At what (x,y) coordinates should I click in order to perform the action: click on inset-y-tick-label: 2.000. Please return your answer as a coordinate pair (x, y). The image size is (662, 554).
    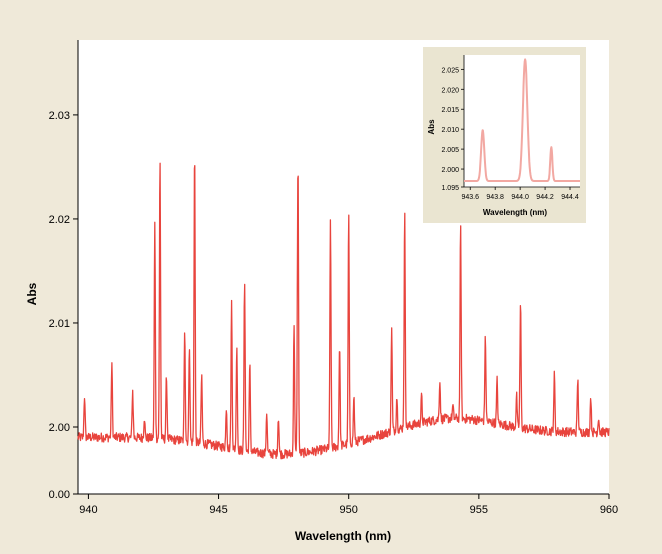
    Looking at the image, I should click on (450, 170).